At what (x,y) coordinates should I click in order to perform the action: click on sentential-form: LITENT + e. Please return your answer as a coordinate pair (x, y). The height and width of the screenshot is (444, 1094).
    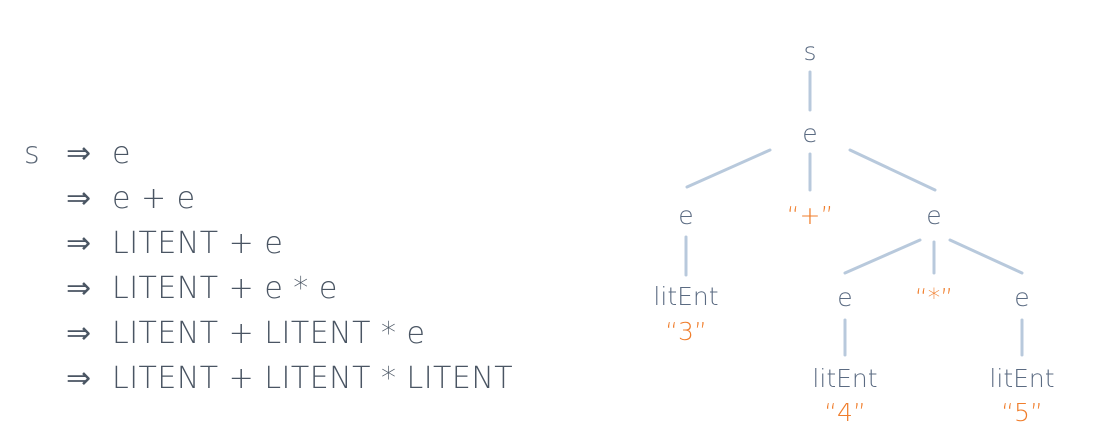
    Looking at the image, I should click on (198, 243).